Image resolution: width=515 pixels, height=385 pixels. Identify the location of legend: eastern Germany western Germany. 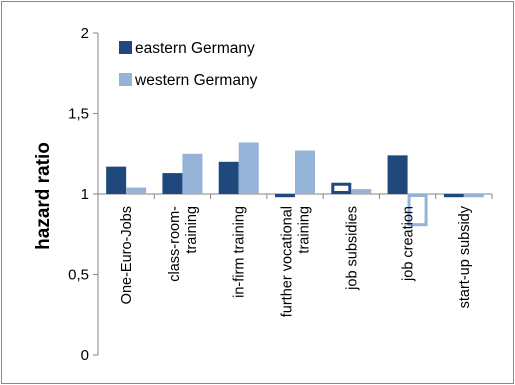
(188, 64).